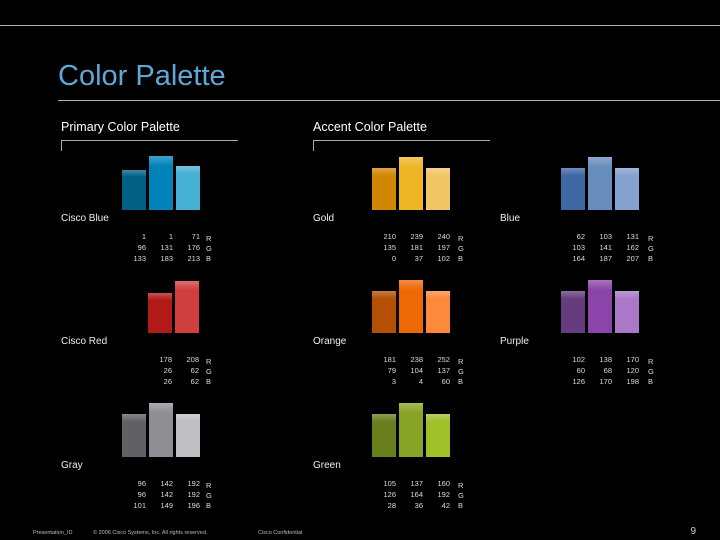 Image resolution: width=720 pixels, height=540 pixels. I want to click on label-orange: Orange, so click(330, 341).